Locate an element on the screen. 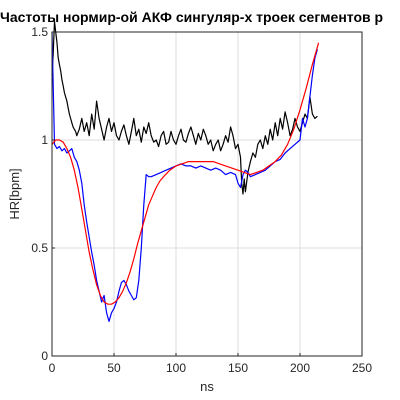 The height and width of the screenshot is (400, 400). y-tick-label: 1.5 is located at coordinates (39, 32).